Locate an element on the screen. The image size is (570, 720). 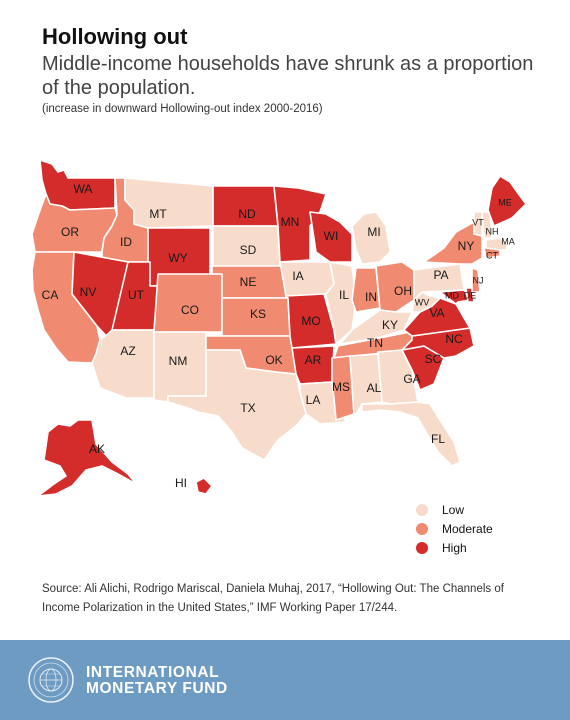
map-legend: Low Moderate High is located at coordinates (454, 528).